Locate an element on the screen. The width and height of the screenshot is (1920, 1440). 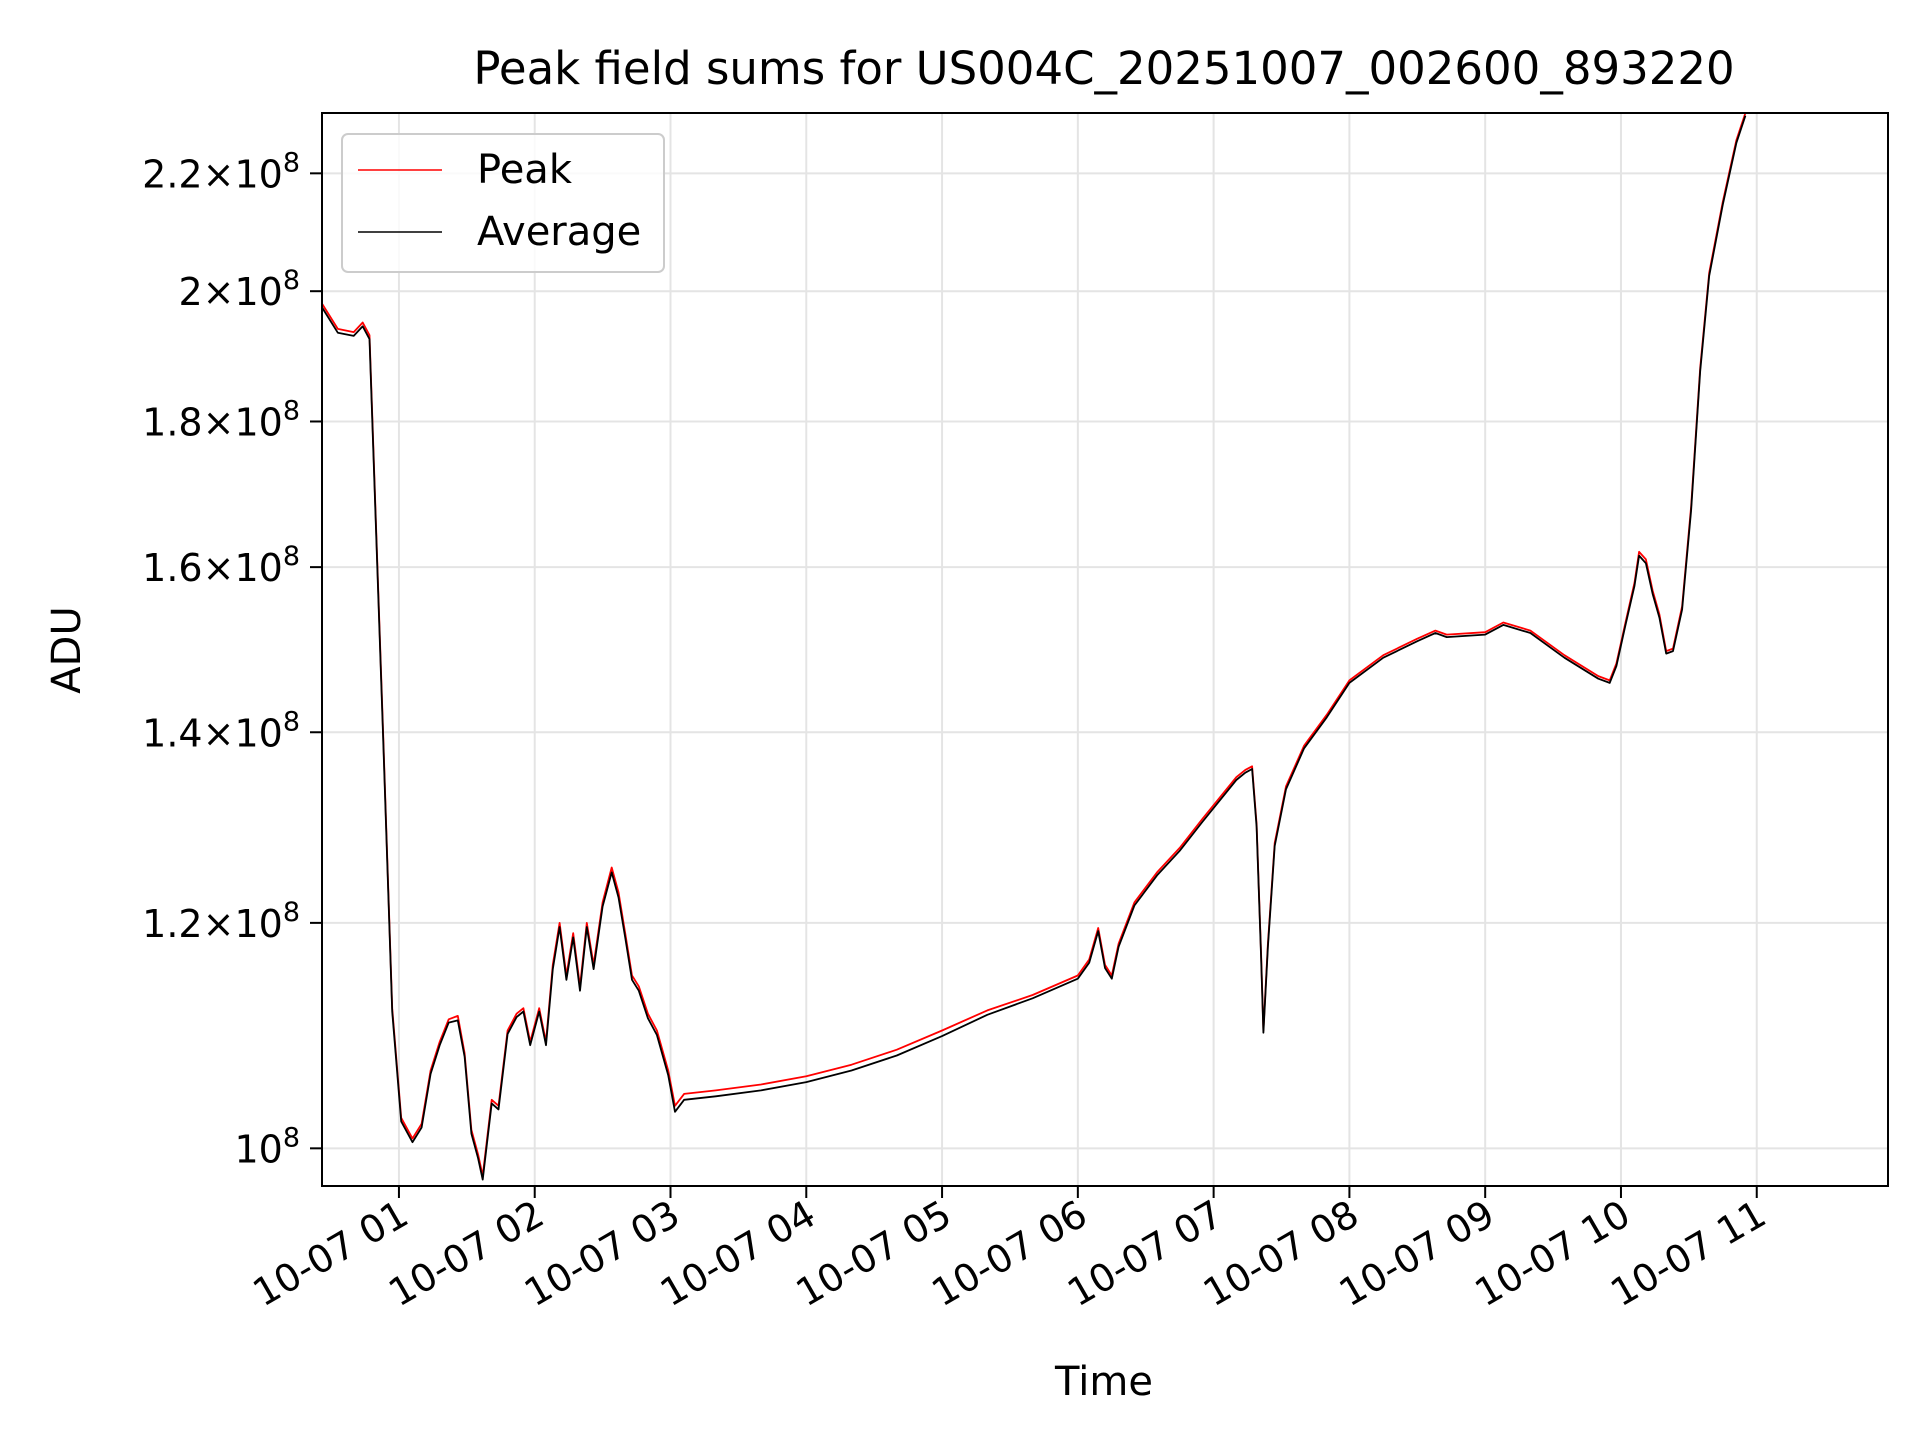
y-tick-label: 1.4×108 is located at coordinates (221, 730).